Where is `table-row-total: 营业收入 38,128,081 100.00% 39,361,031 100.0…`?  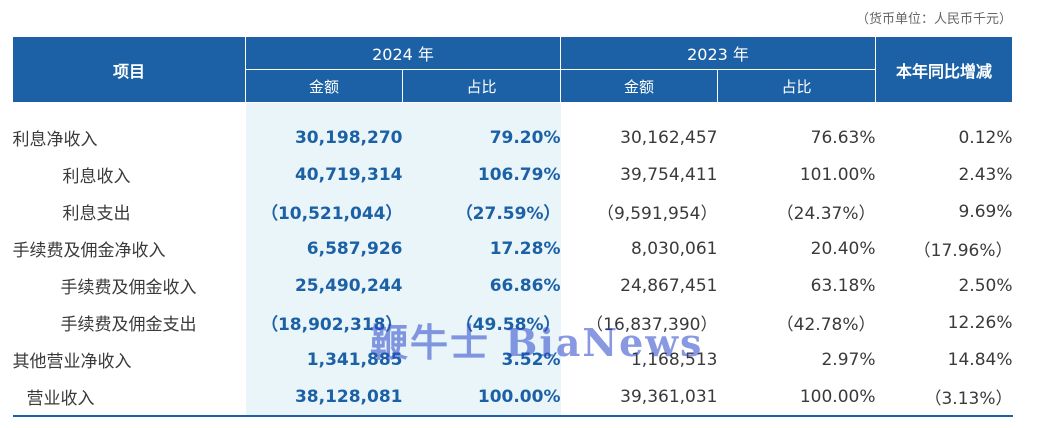 table-row-total: 营业收入 38,128,081 100.00% 39,361,031 100.0… is located at coordinates (512, 397).